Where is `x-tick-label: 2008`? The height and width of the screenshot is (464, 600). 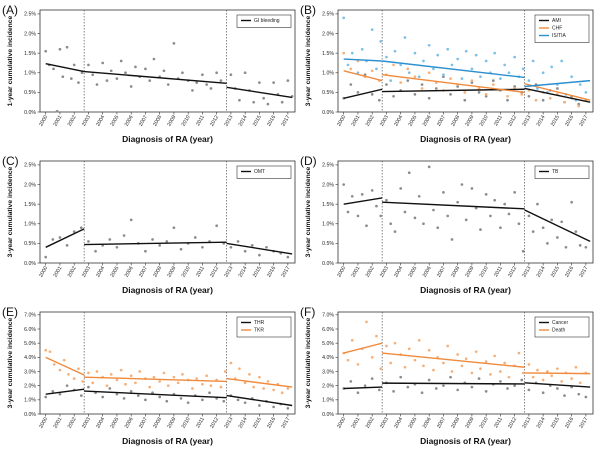 x-tick-label: 2008 is located at coordinates (157, 422).